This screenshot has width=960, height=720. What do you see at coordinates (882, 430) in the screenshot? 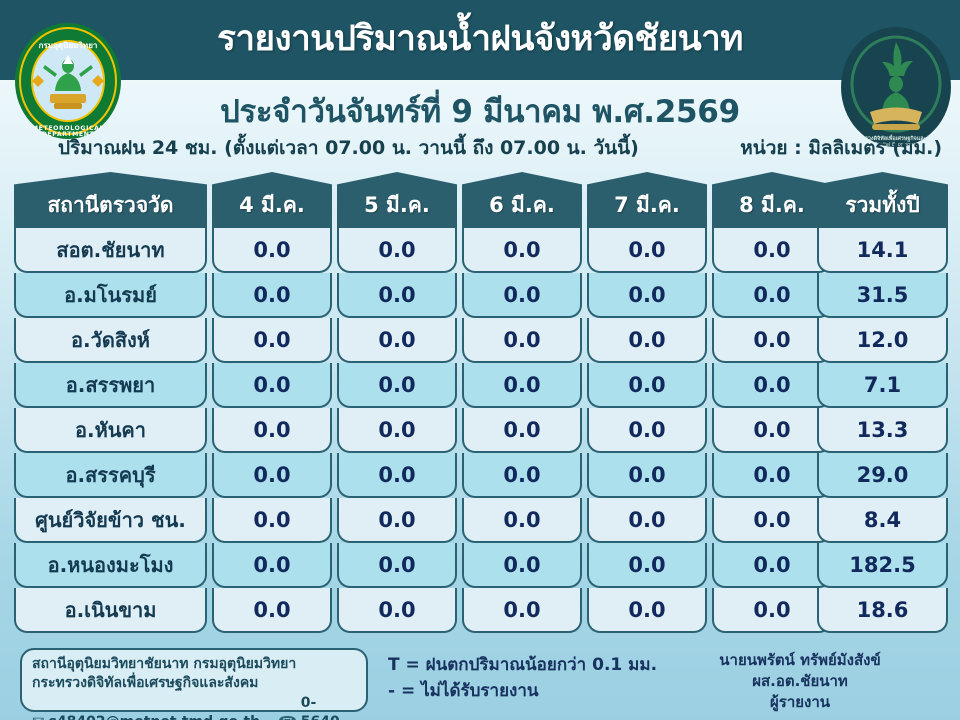
I see `rainfall-value-cell: 13.3` at bounding box center [882, 430].